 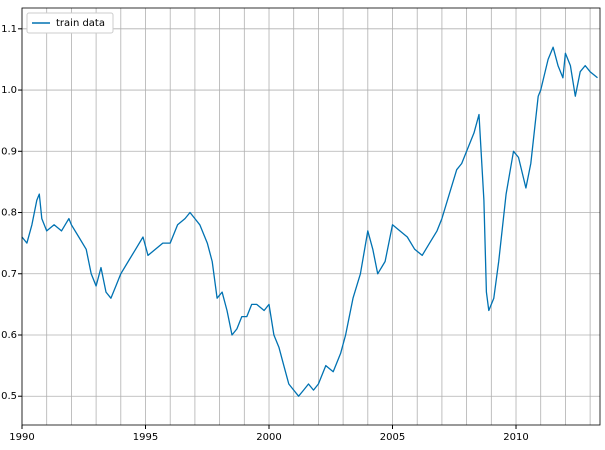 I want to click on y-tick-label: 0.5, so click(x=9, y=396).